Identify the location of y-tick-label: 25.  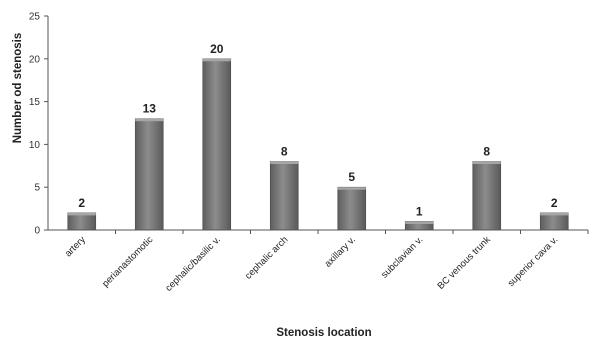
(35, 17).